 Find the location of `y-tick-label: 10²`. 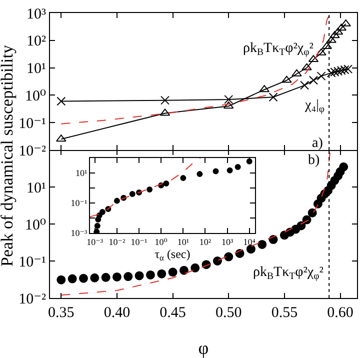

y-tick-label: 10² is located at coordinates (36, 42).